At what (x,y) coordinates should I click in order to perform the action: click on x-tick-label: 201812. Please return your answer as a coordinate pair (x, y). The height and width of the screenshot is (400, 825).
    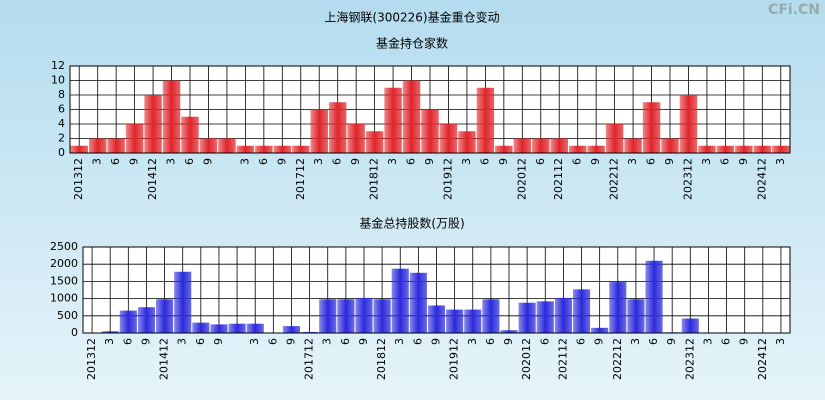
    Looking at the image, I should click on (374, 179).